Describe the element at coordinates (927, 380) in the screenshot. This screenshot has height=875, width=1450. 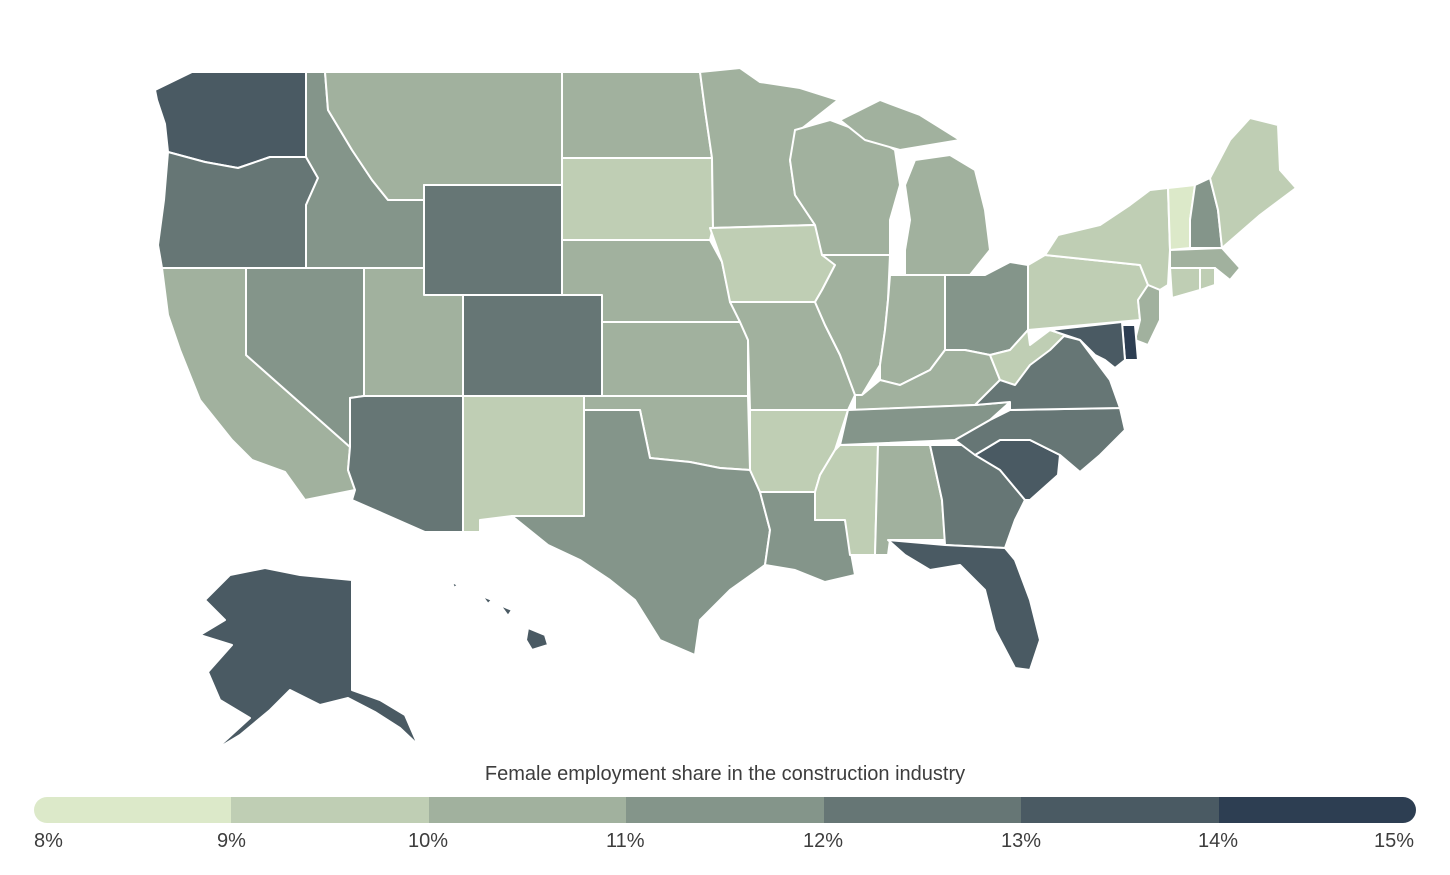
I see `state-kentucky` at that location.